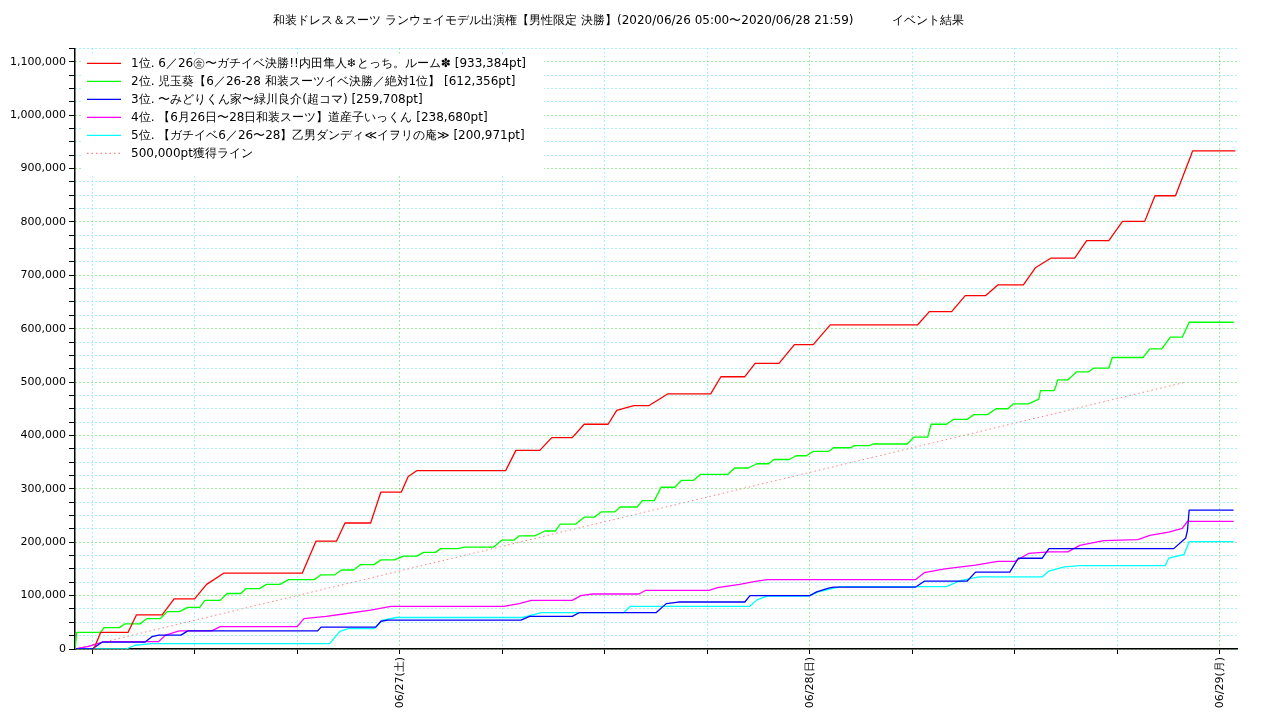 The height and width of the screenshot is (720, 1280). What do you see at coordinates (399, 683) in the screenshot?
I see `x-tick-label: 06/27(土)` at bounding box center [399, 683].